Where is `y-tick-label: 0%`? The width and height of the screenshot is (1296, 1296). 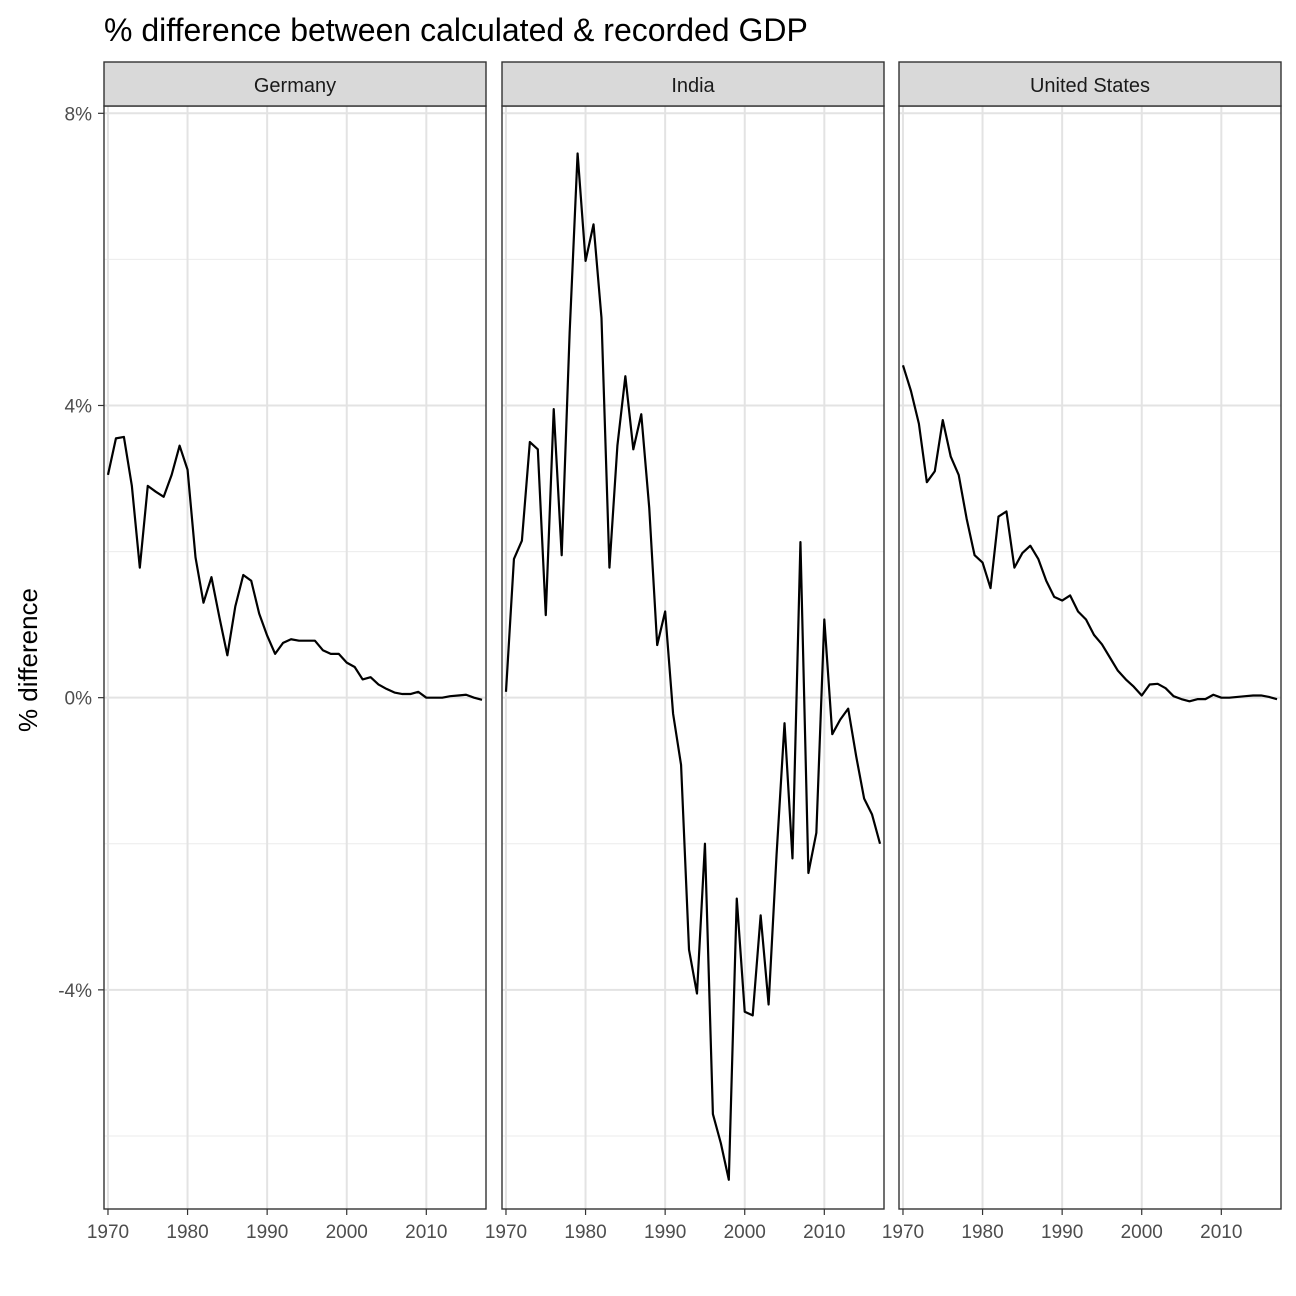 y-tick-label: 0% is located at coordinates (79, 699).